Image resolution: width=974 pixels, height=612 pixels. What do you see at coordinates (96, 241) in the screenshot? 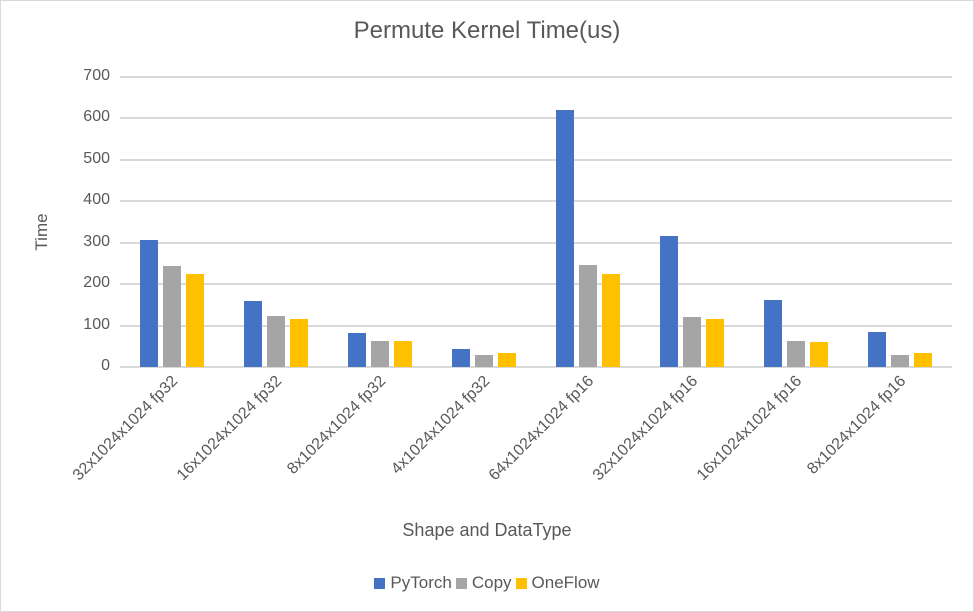
I see `y-tick-label: 300` at bounding box center [96, 241].